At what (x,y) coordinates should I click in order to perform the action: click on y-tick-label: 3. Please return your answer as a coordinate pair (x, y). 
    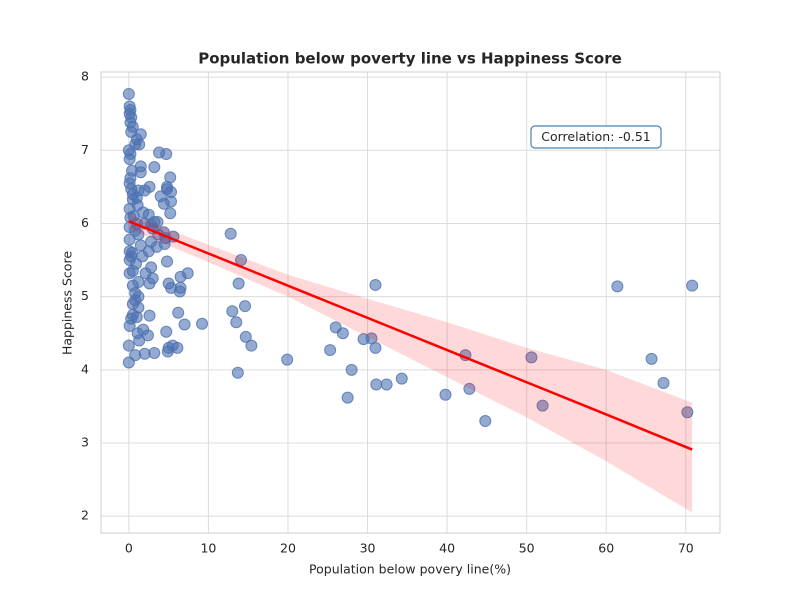
    Looking at the image, I should click on (85, 441).